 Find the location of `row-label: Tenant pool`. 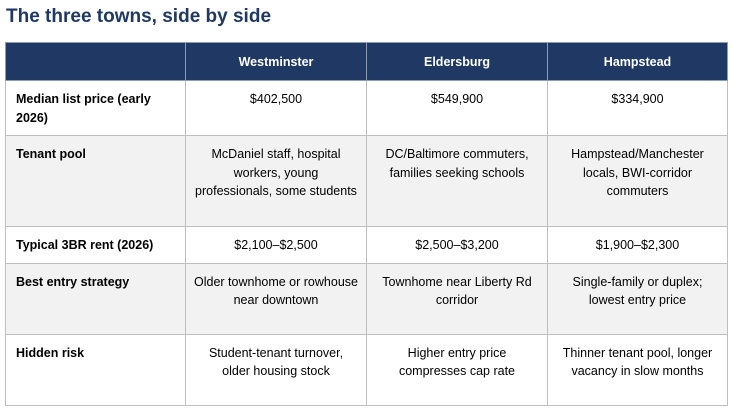

row-label: Tenant pool is located at coordinates (95, 181).